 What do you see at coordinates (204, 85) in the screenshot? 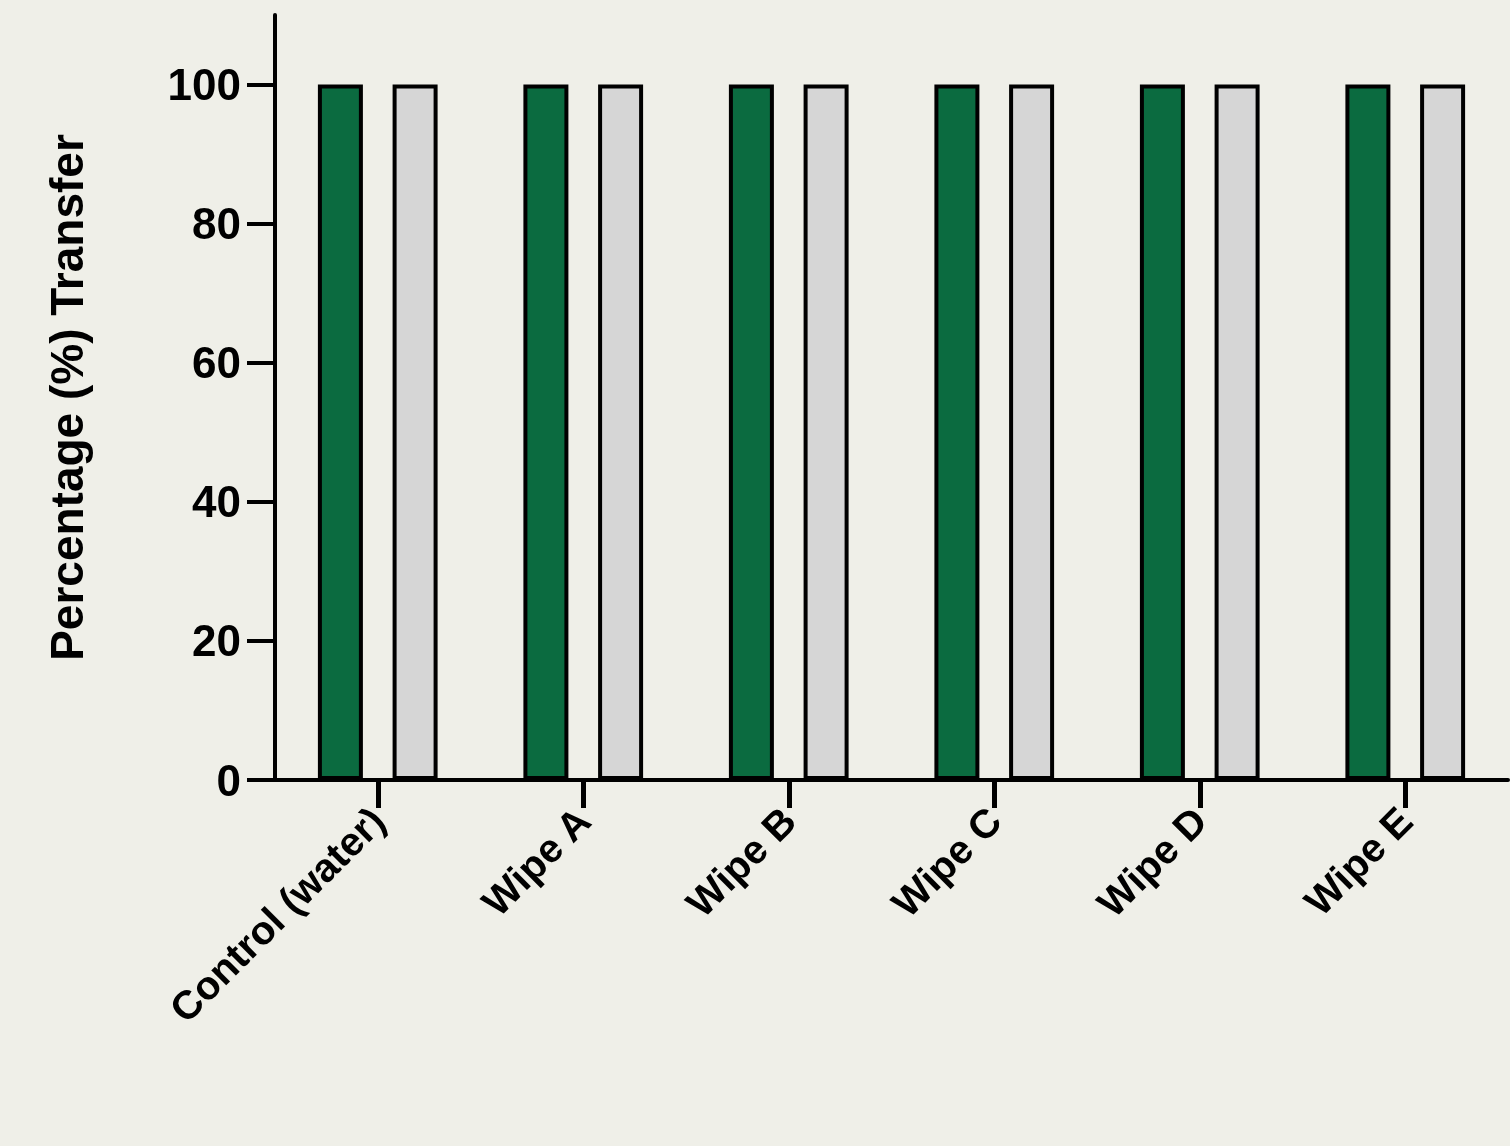
I see `y-tick-label: 100` at bounding box center [204, 85].